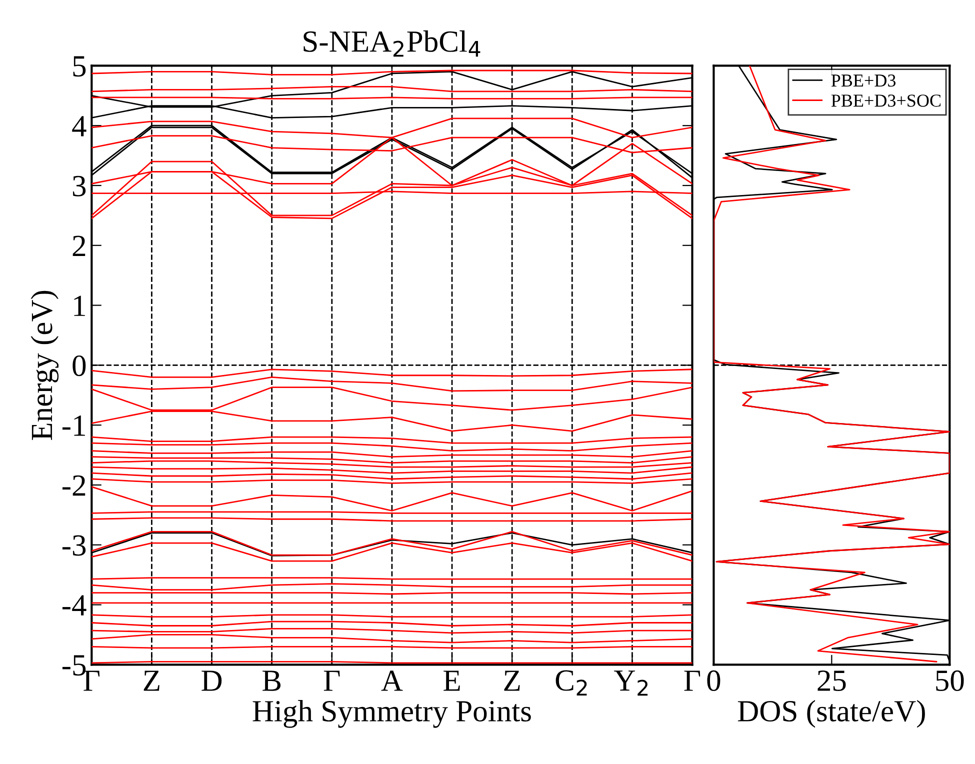 The width and height of the screenshot is (975, 764). Describe the element at coordinates (863, 80) in the screenshot. I see `legend-label: PBE+D3` at that location.